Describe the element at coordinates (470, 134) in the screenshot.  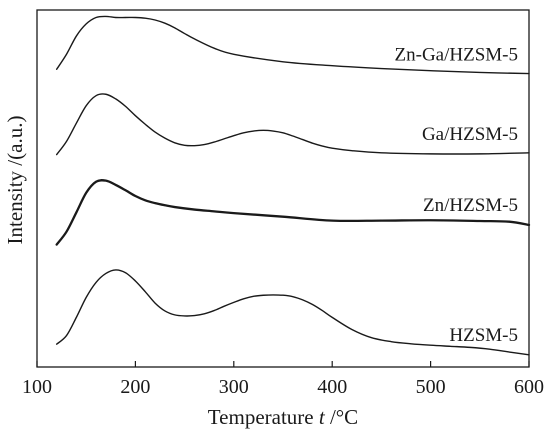
I see `series-label-ga-hzsm-5: Ga/HZSM-5` at that location.